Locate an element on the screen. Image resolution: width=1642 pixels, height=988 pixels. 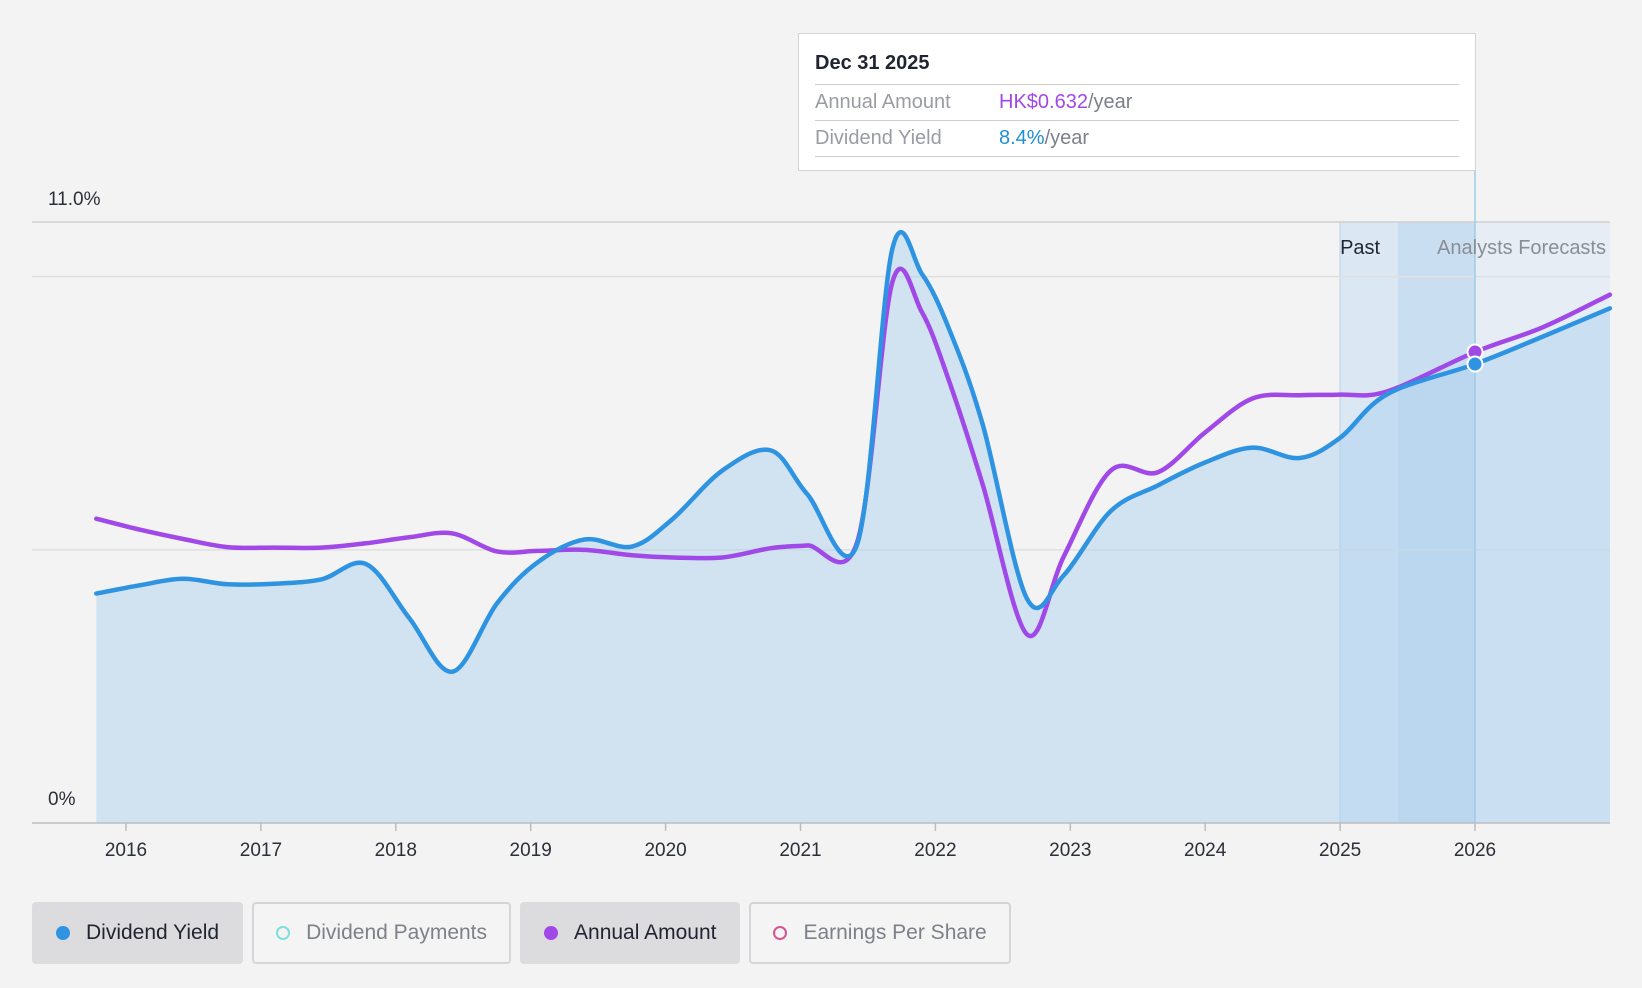
tooltip-row-dividend-yield: Dividend Yield 8.4%/year is located at coordinates (1137, 139).